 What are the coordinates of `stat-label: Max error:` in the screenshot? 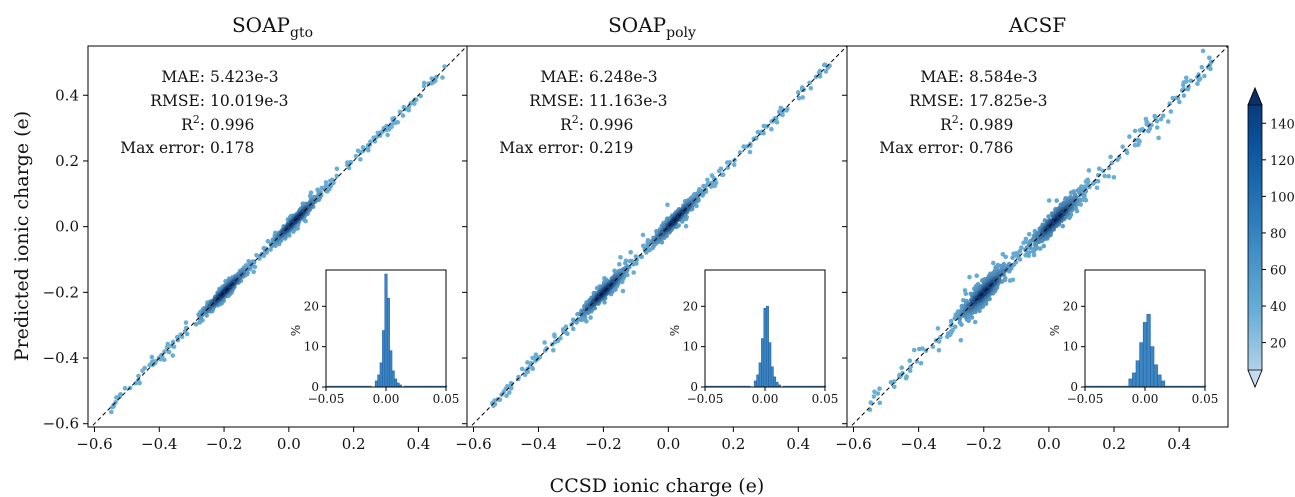 It's located at (921, 148).